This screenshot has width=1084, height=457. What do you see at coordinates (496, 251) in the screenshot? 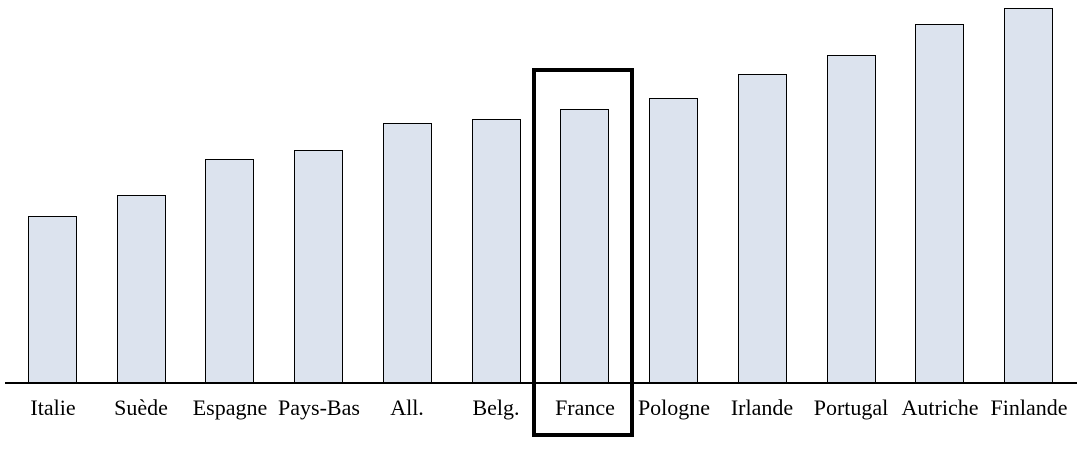
I see `bar-belg` at bounding box center [496, 251].